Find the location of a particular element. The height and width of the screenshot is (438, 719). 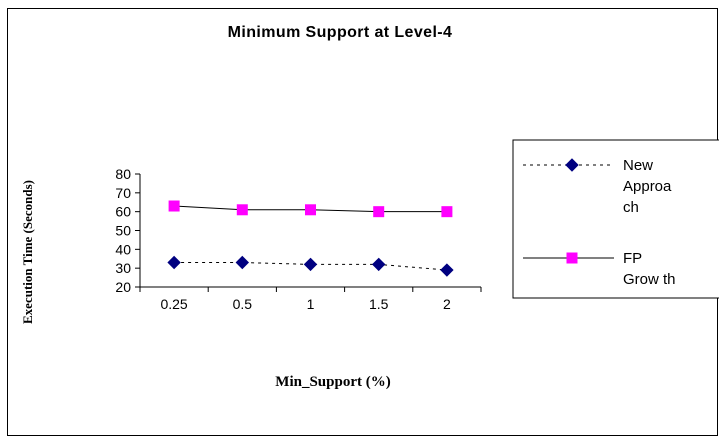

x-axis-label: Min_Support (%) is located at coordinates (332, 382).